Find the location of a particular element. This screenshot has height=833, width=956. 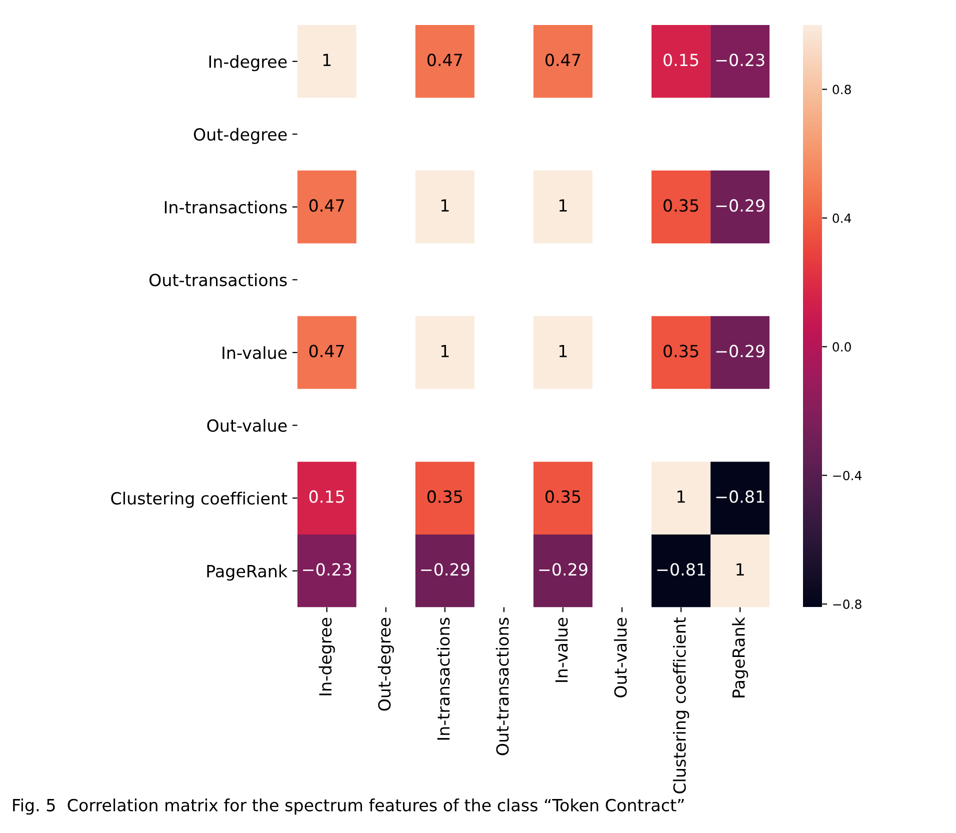

x-tick-label: In-transactions is located at coordinates (443, 679).